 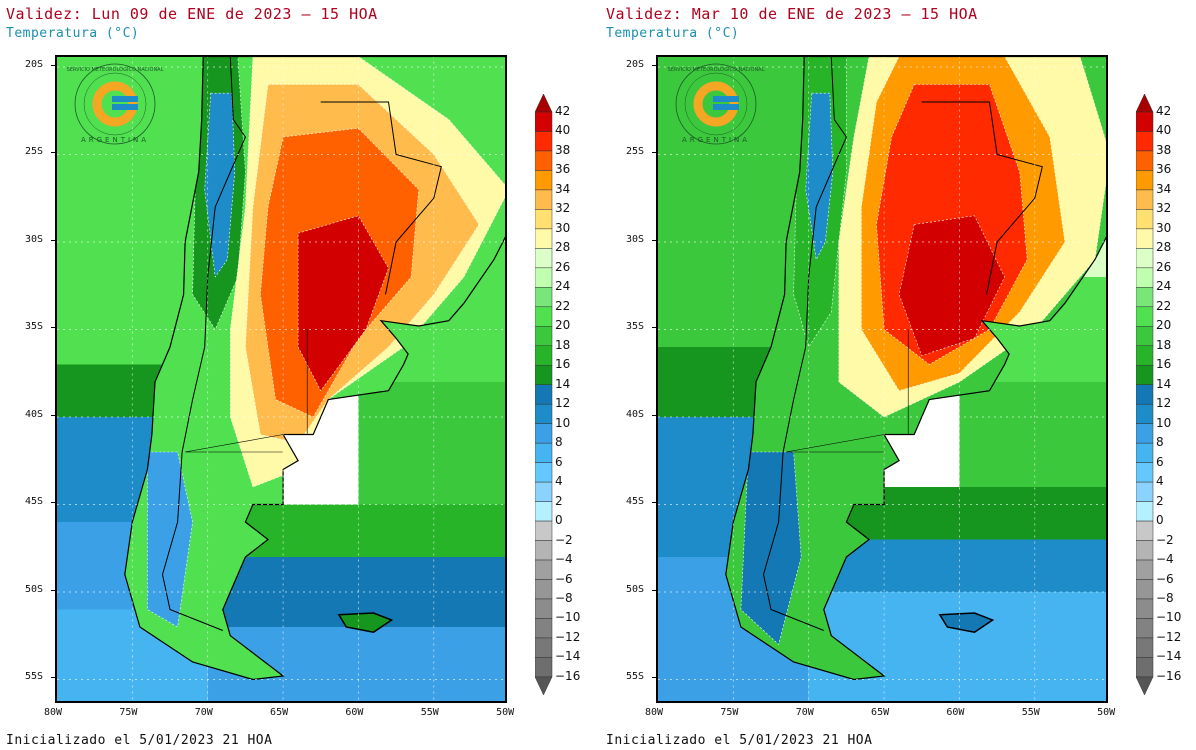 I want to click on lat-tick-label: 40S, so click(x=635, y=414).